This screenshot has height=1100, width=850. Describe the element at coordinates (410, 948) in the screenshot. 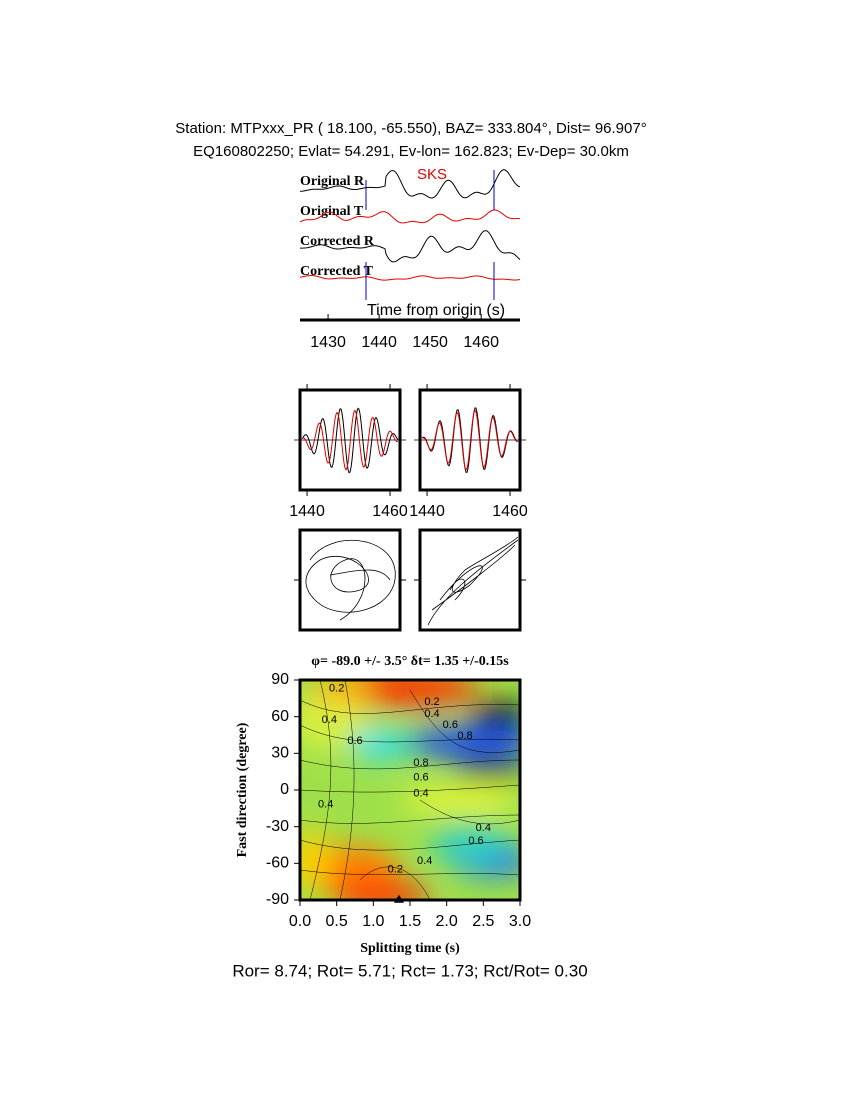

I see `x-axis-label: Splitting time (s)` at that location.